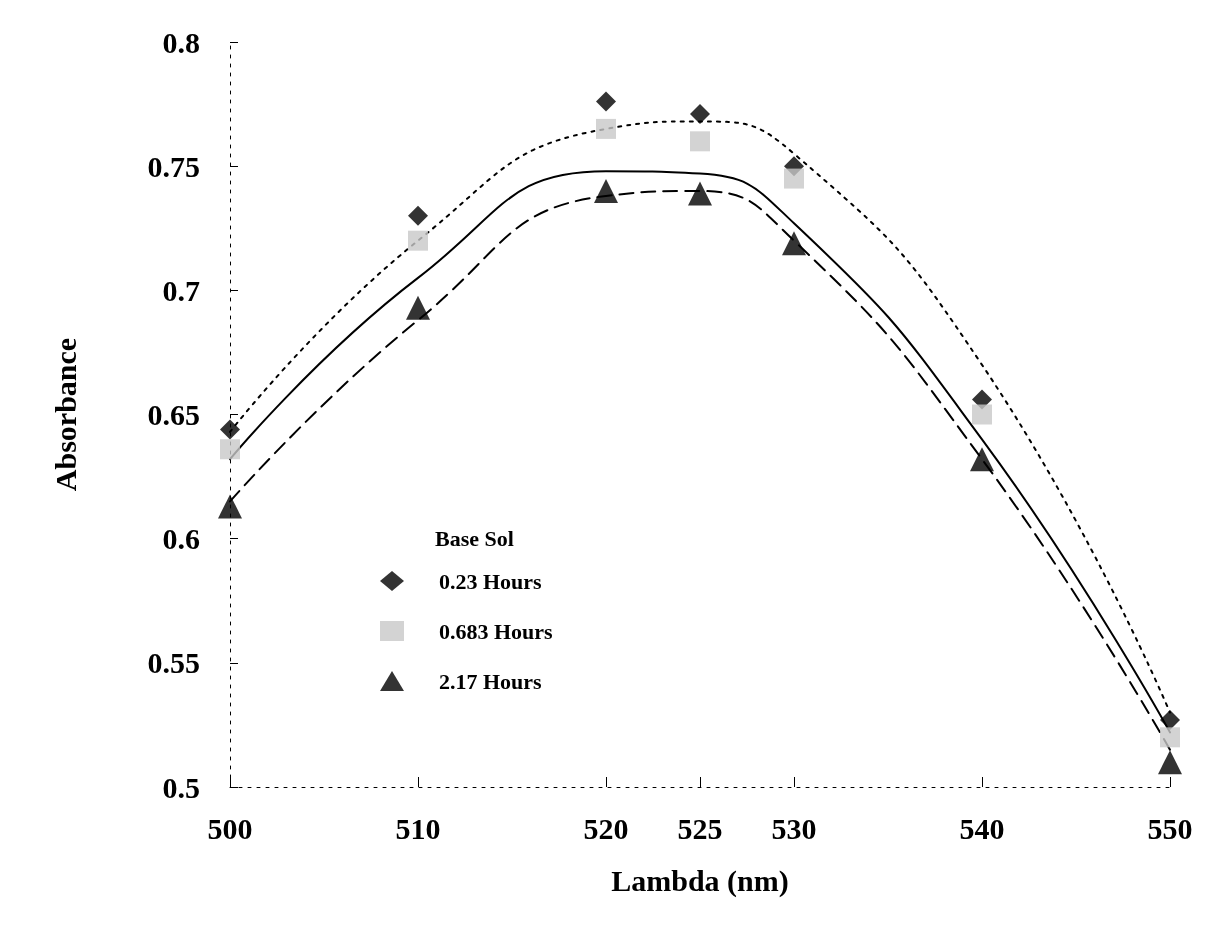 The width and height of the screenshot is (1205, 937). I want to click on legend-label: 0.23 Hours, so click(491, 581).